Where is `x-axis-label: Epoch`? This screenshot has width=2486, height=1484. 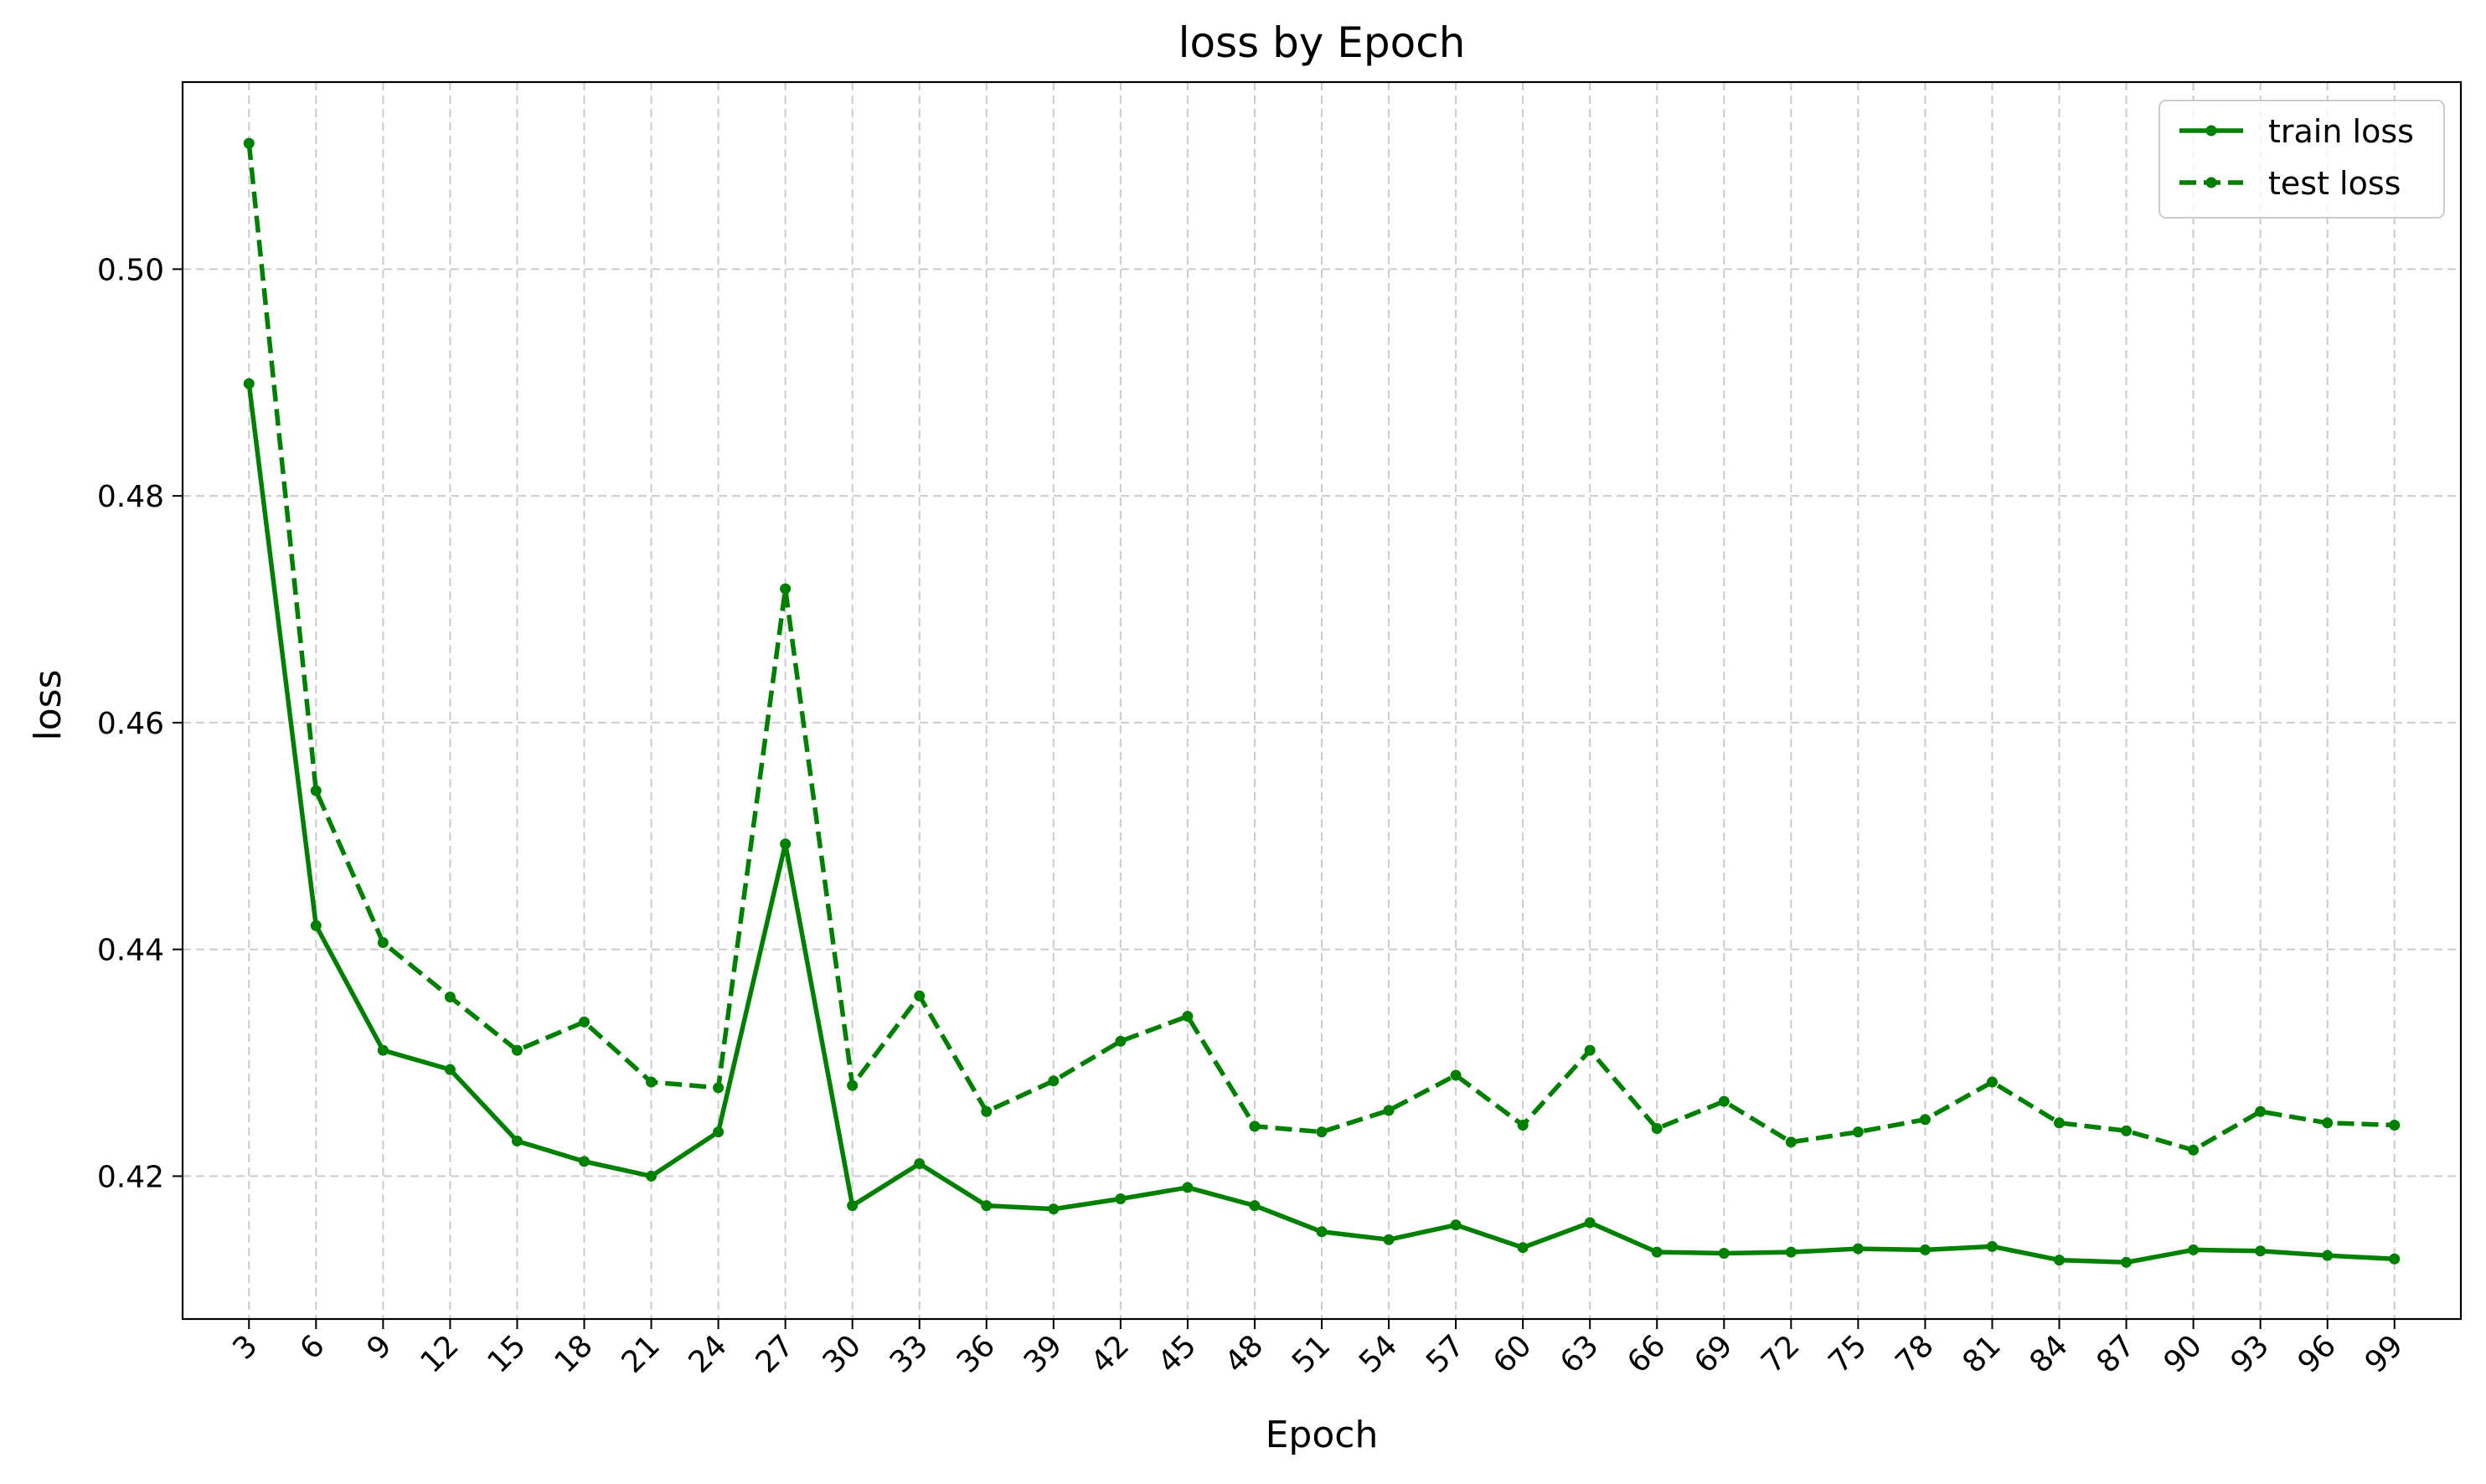
x-axis-label: Epoch is located at coordinates (1323, 1435).